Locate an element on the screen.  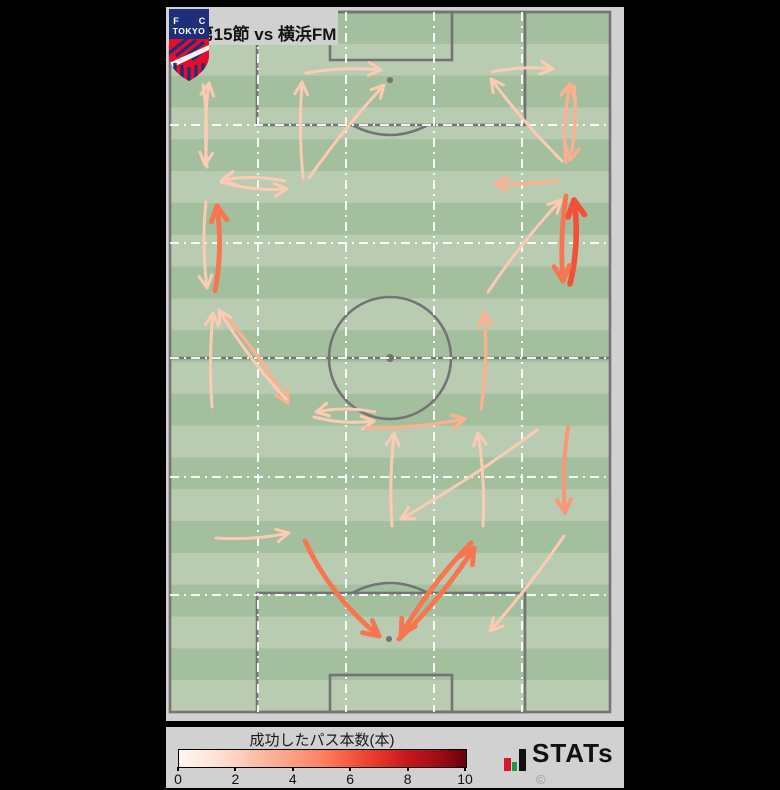
sporteria-copyright: © SPORTERIA is located at coordinates (577, 781).